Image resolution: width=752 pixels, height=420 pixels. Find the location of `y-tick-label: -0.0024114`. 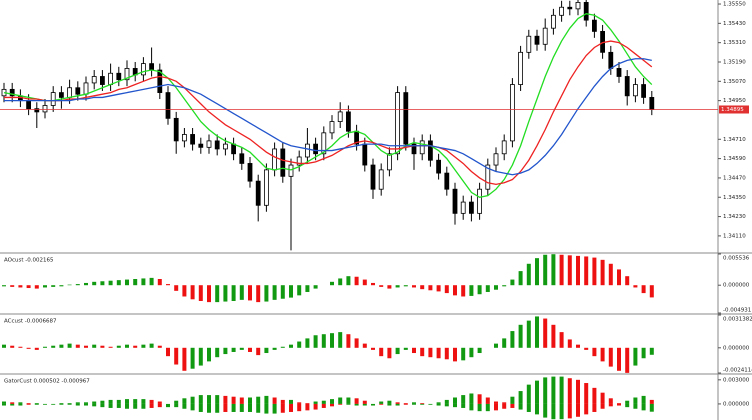

y-tick-label: -0.0024114 is located at coordinates (737, 371).